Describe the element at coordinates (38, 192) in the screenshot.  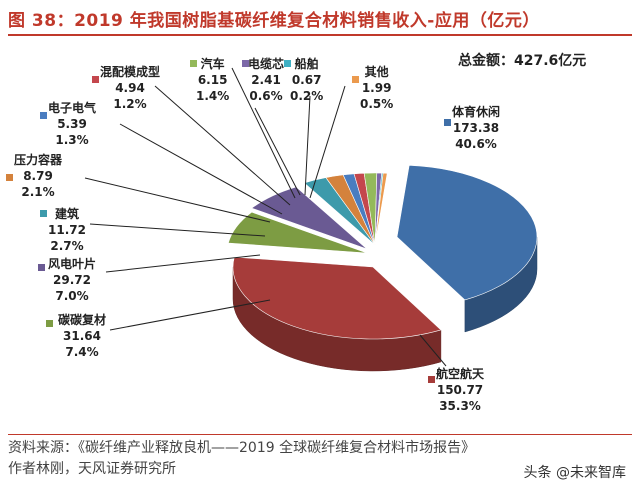
I see `slice-percent: 2.1%` at that location.